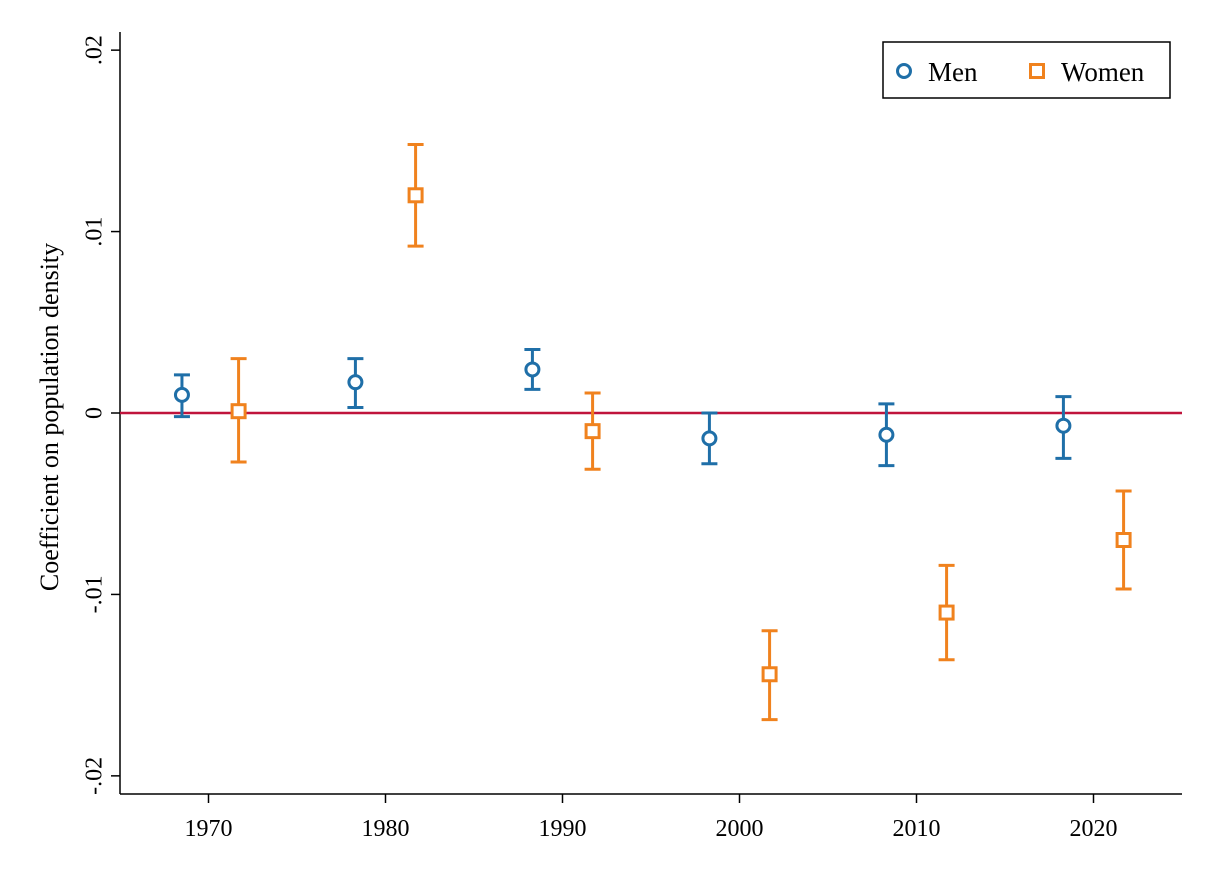 The image size is (1215, 883). I want to click on y-tick-label: -.02, so click(95, 776).